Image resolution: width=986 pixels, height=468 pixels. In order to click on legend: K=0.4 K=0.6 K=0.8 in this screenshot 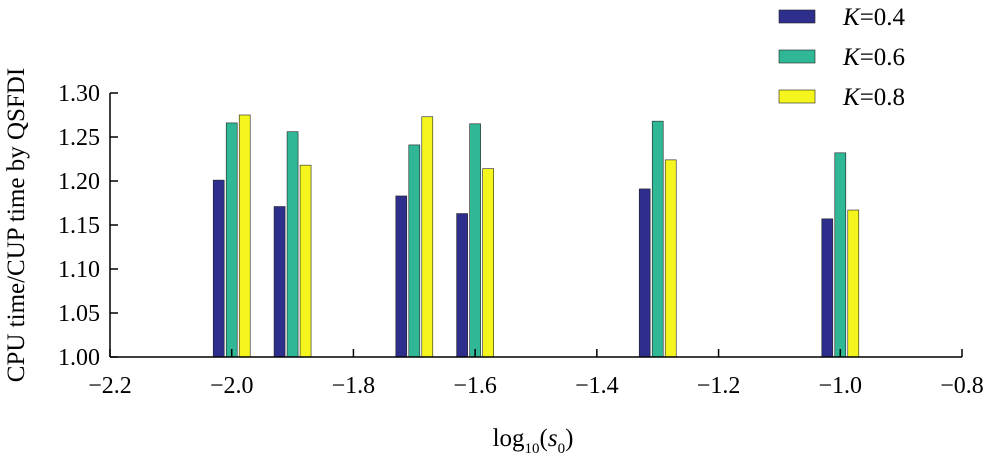, I will do `click(842, 57)`.